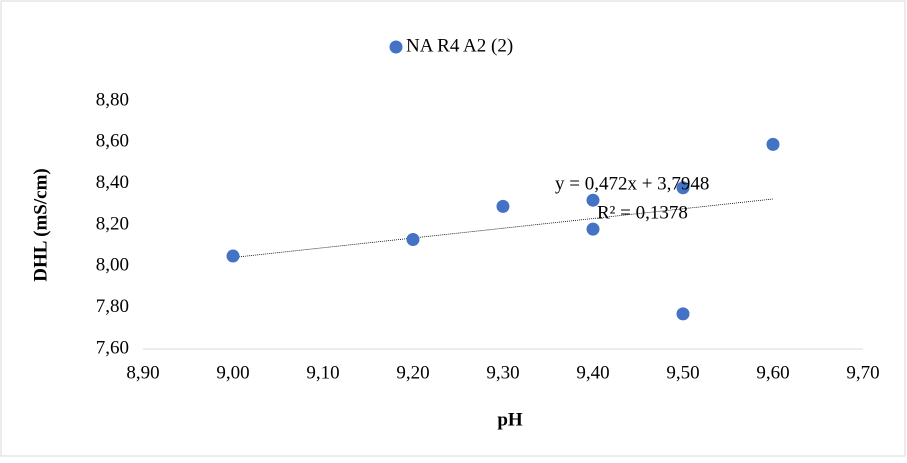  What do you see at coordinates (459, 45) in the screenshot?
I see `legend-label: NA R4 A2 (2)` at bounding box center [459, 45].